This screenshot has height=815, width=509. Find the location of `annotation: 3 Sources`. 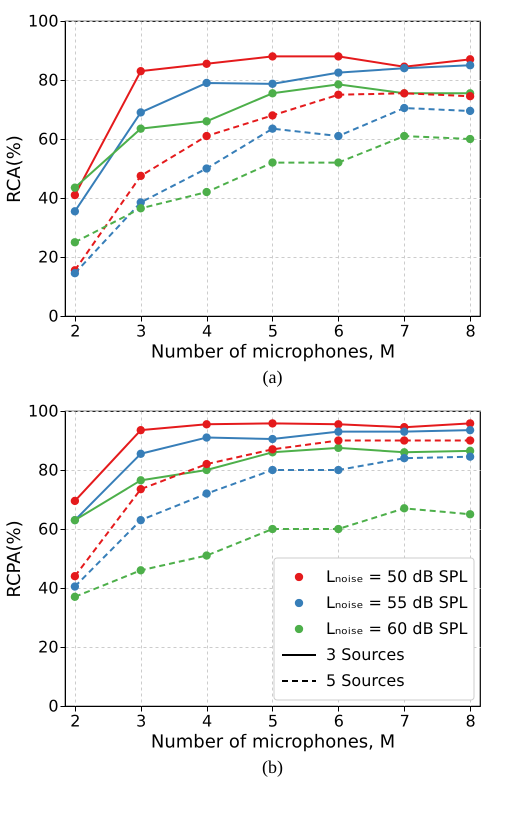

annotation: 3 Sources is located at coordinates (365, 654).